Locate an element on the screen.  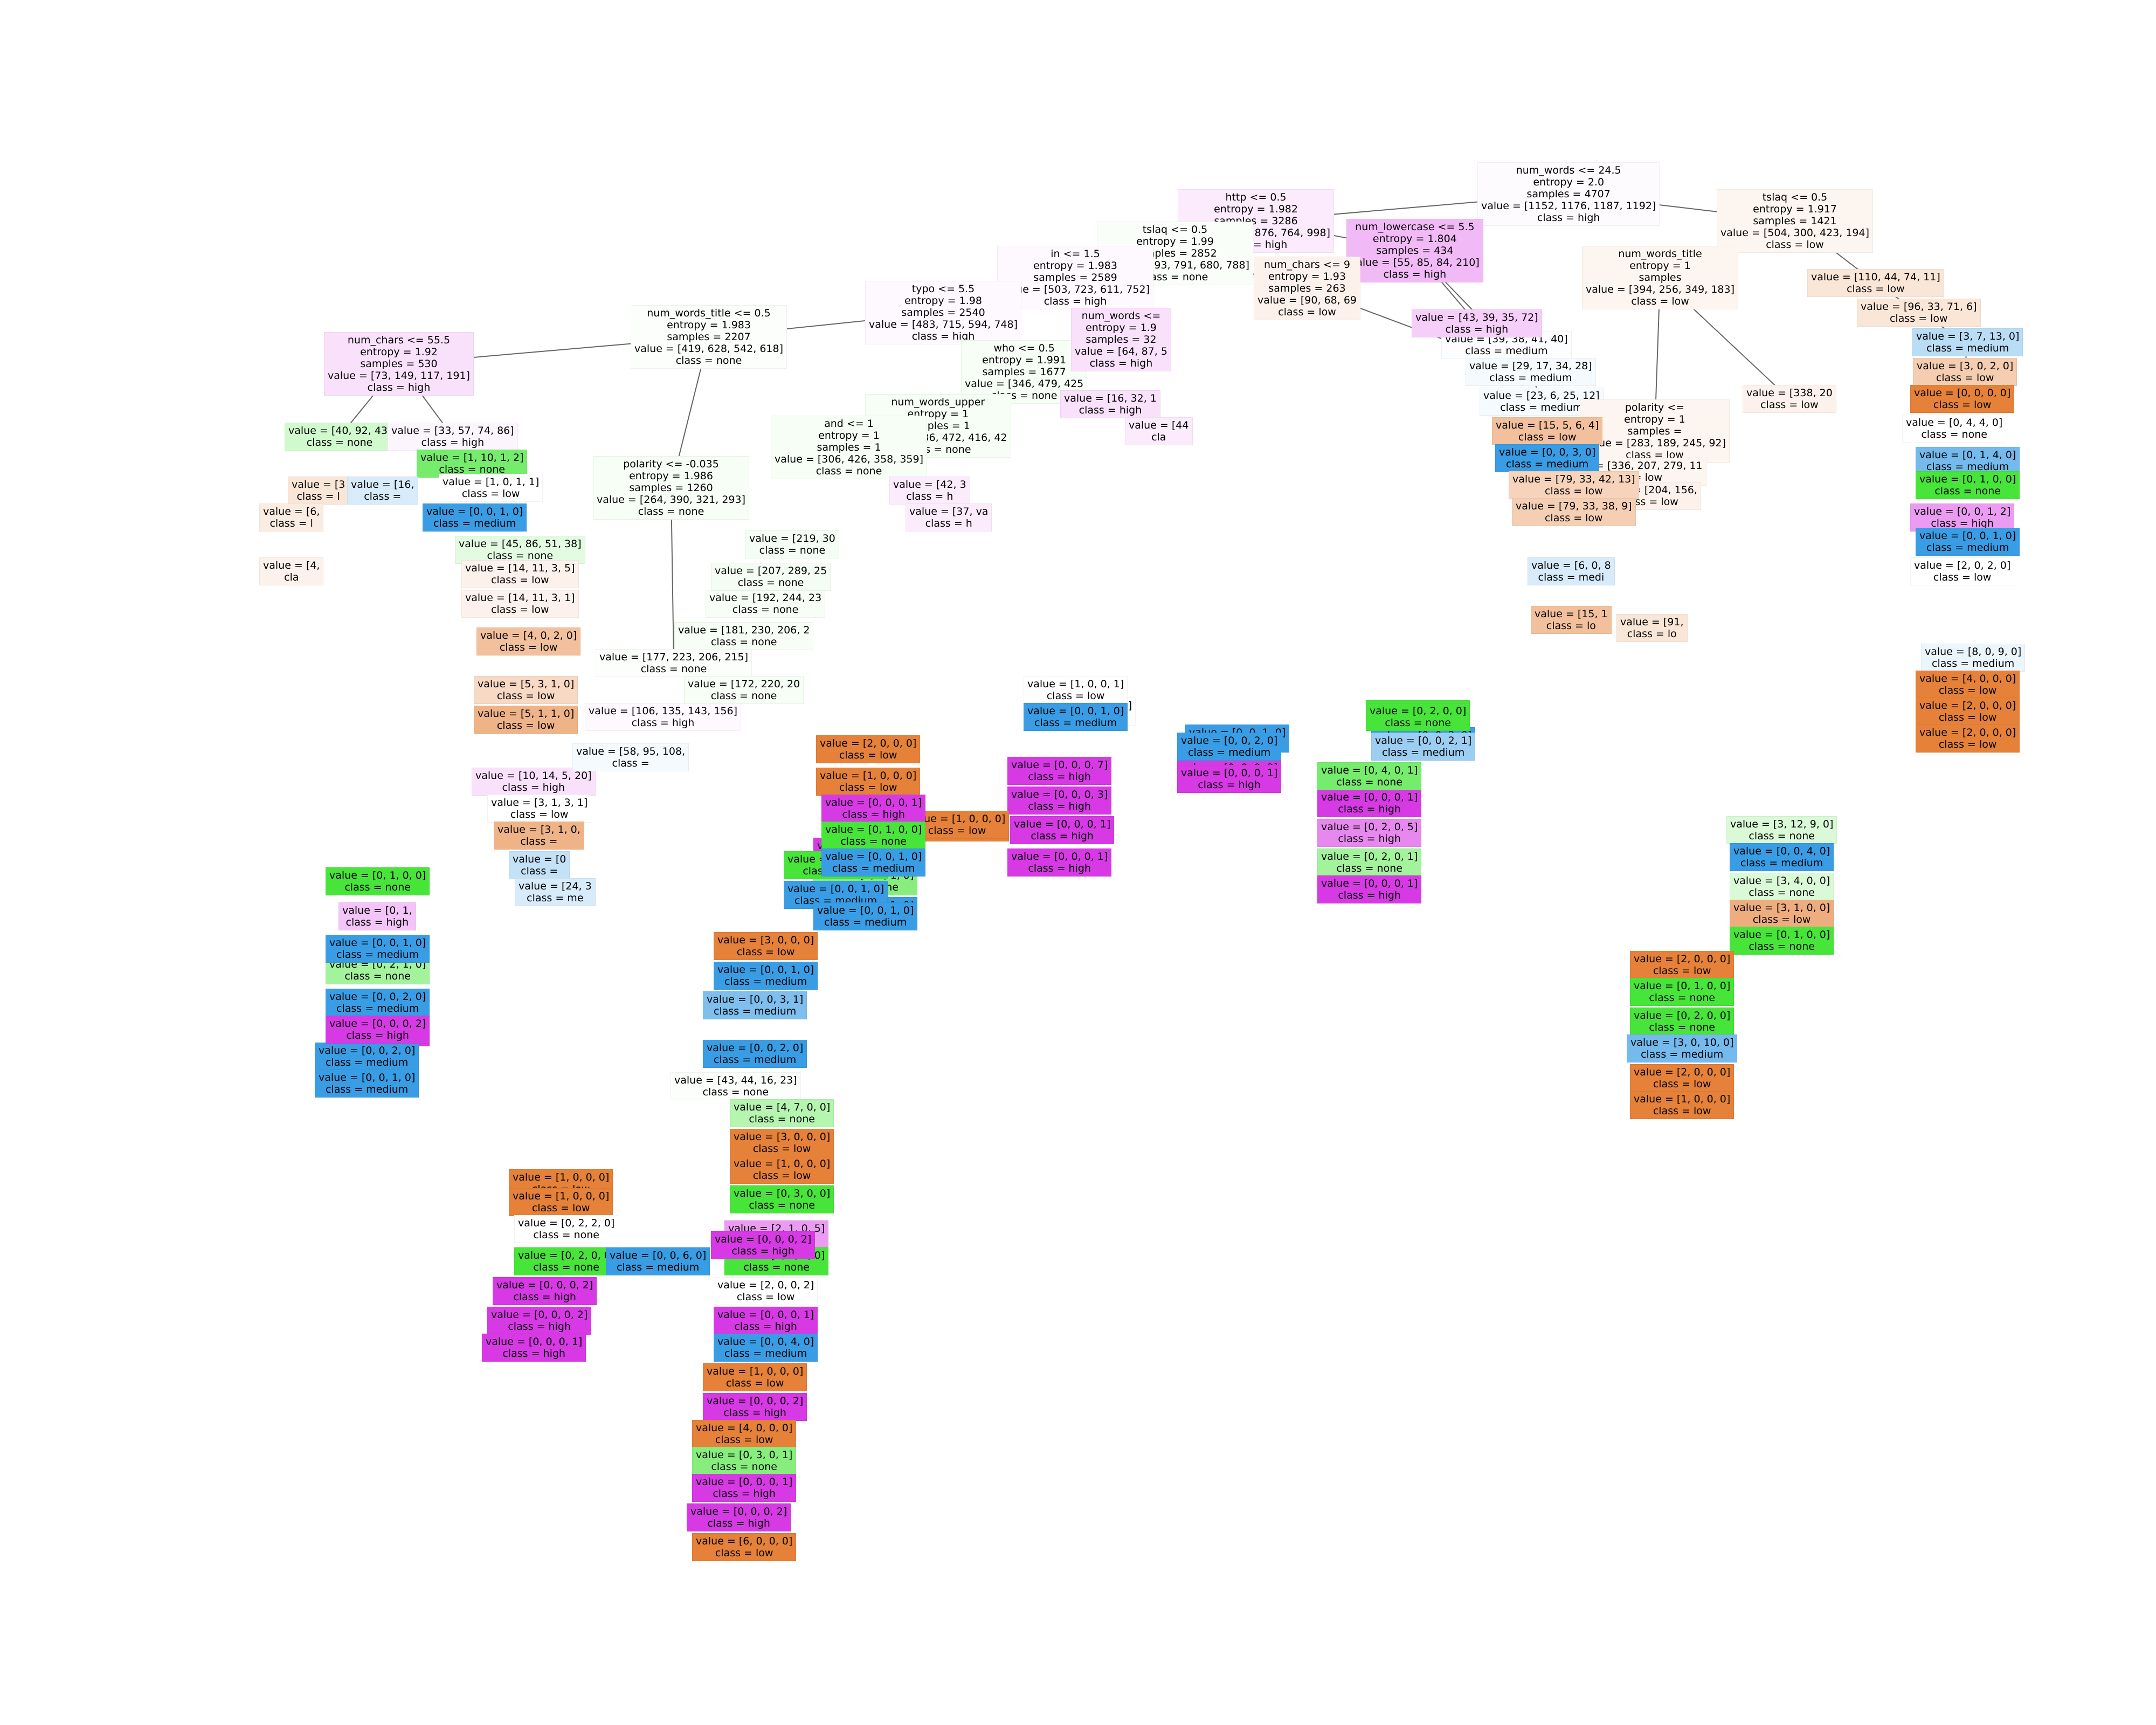
node-text-line: value = [6, 0, 8 is located at coordinates (1571, 565).